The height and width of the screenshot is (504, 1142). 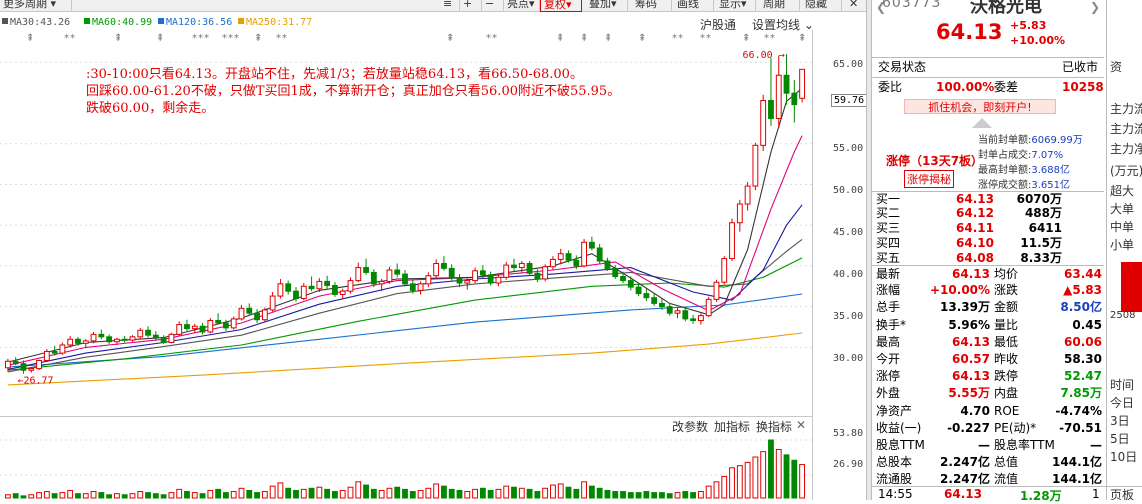 What do you see at coordinates (36, 6) in the screenshot?
I see `period-menu: 更多周期 ▾` at bounding box center [36, 6].